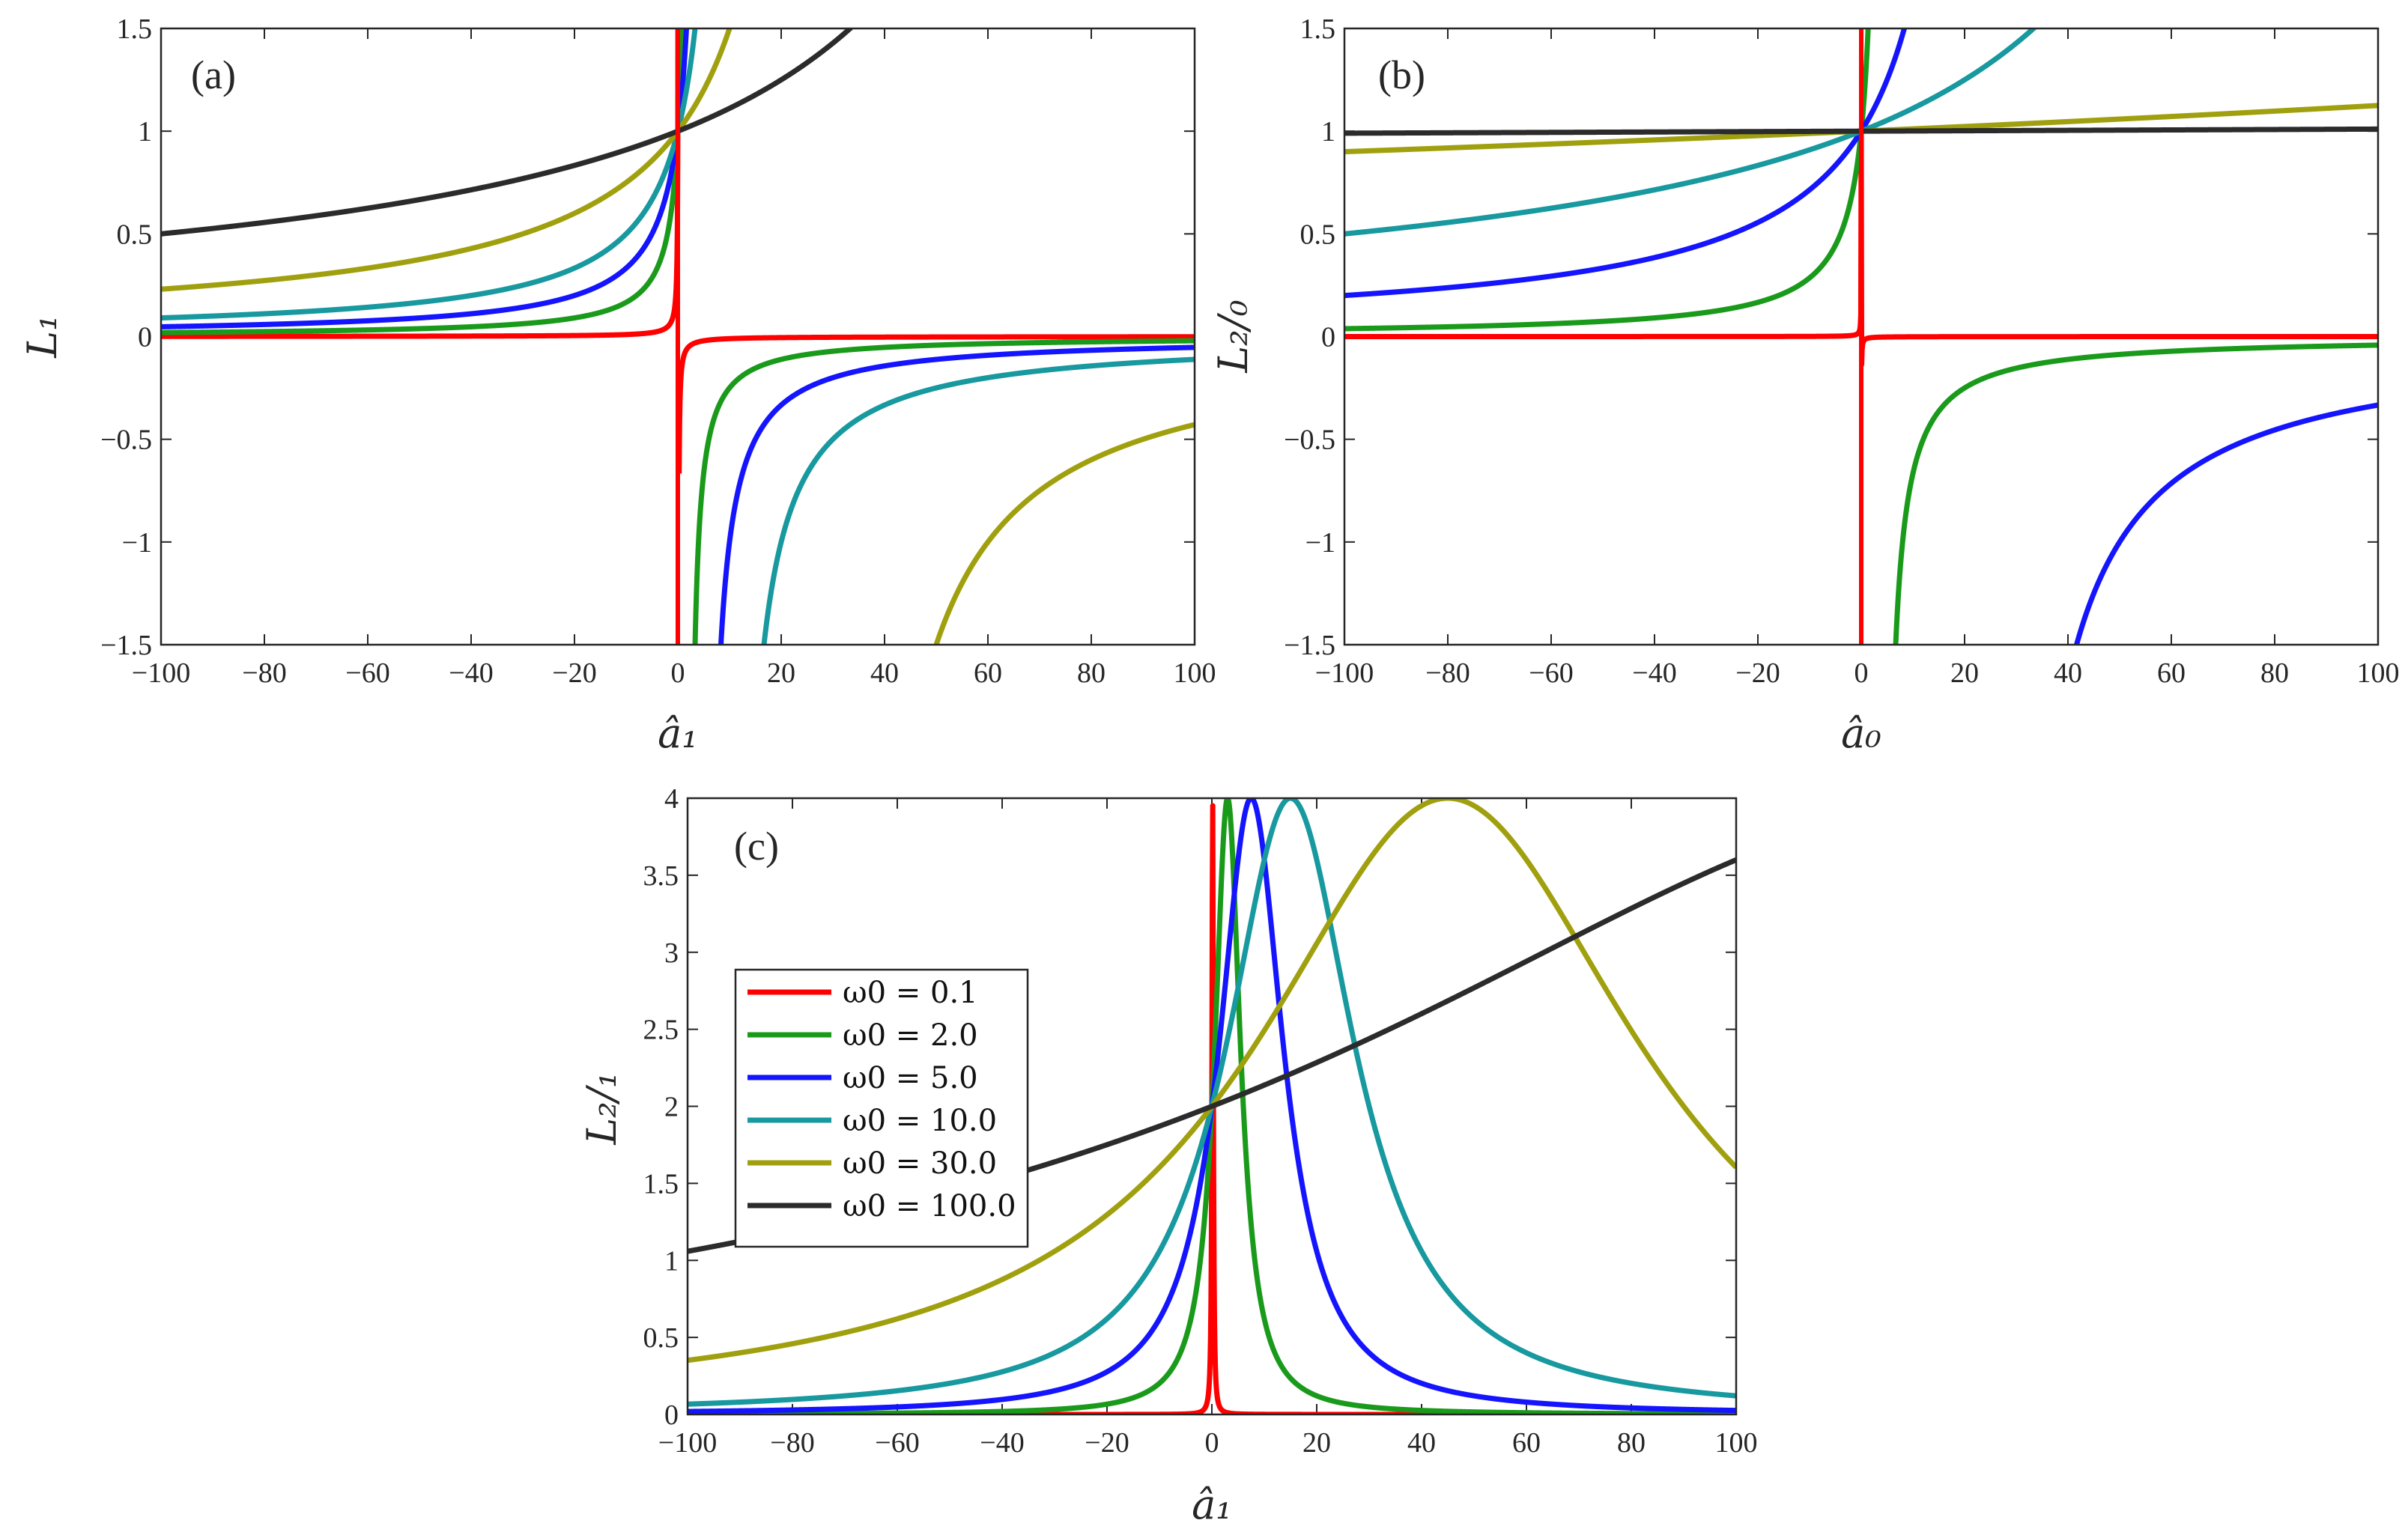 This screenshot has height=1535, width=2408. What do you see at coordinates (574, 673) in the screenshot?
I see `panel-a-xtick-label: −20` at bounding box center [574, 673].